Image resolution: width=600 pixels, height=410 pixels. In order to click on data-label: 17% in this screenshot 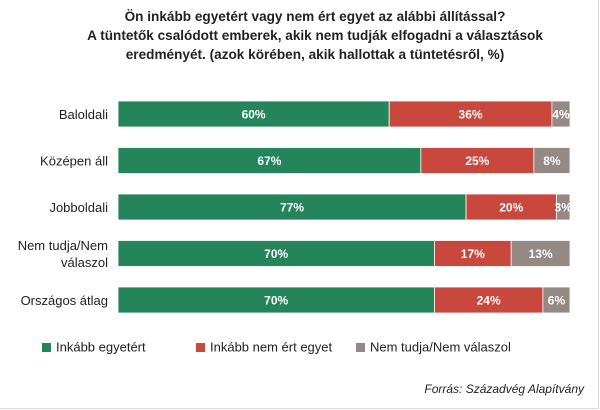, I will do `click(473, 254)`.